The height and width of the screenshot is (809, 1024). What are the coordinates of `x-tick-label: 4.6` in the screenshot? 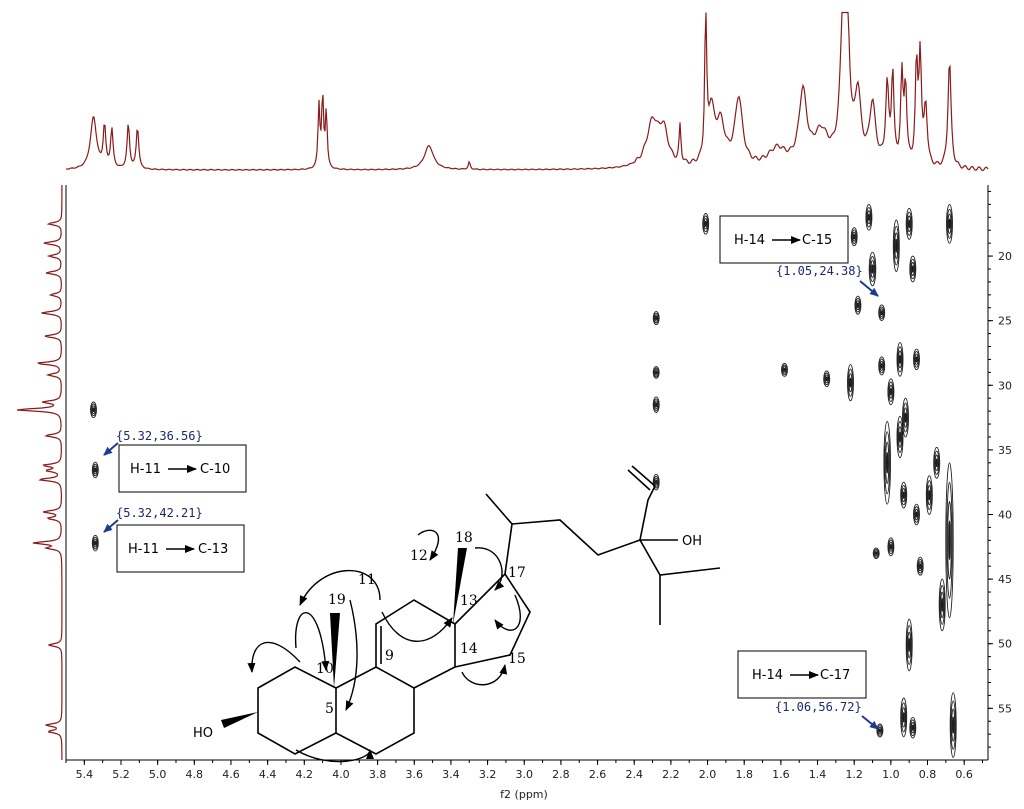 It's located at (231, 774).